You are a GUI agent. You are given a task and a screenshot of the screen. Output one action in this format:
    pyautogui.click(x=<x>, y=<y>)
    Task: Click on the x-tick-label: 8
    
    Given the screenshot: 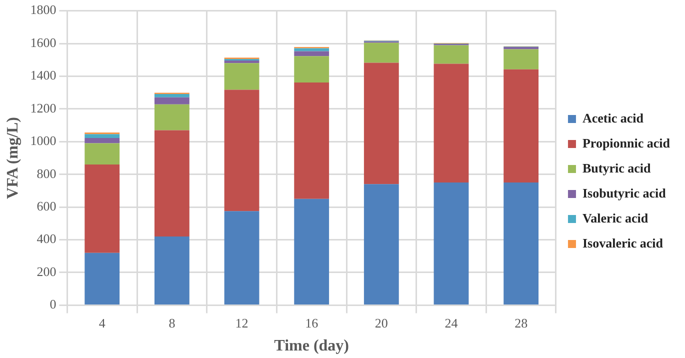 What is the action you would take?
    pyautogui.click(x=172, y=322)
    